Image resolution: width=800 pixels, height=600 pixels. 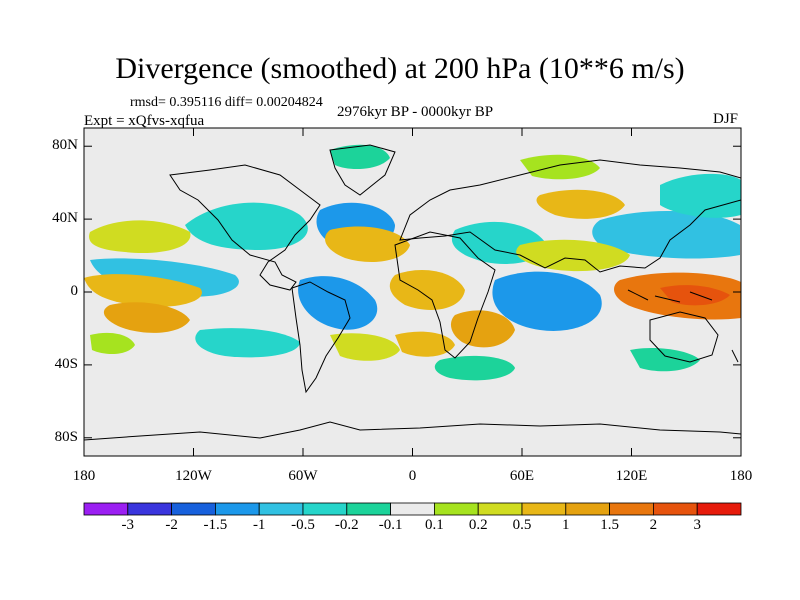 What do you see at coordinates (226, 102) in the screenshot?
I see `rmsd-diff-stats: rmsd= 0.395116 diff= 0.00204824` at bounding box center [226, 102].